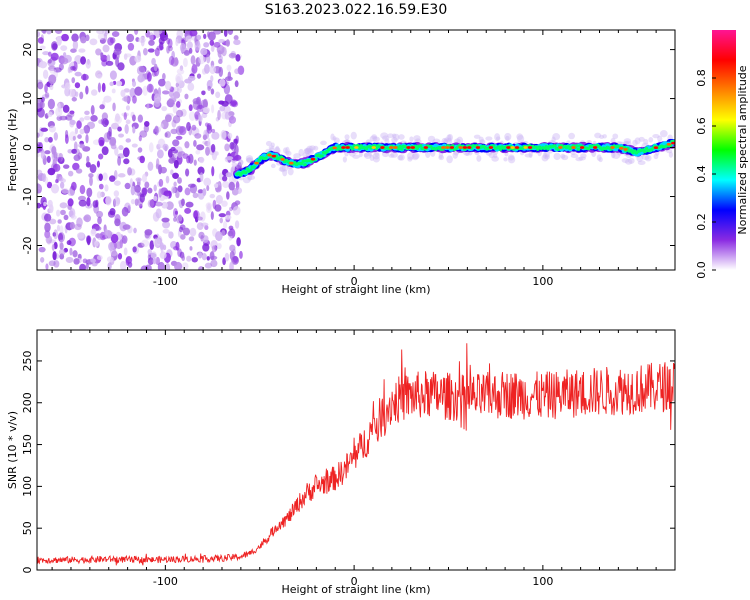  I want to click on spectrogram-x-tick-label: 100, so click(542, 281).